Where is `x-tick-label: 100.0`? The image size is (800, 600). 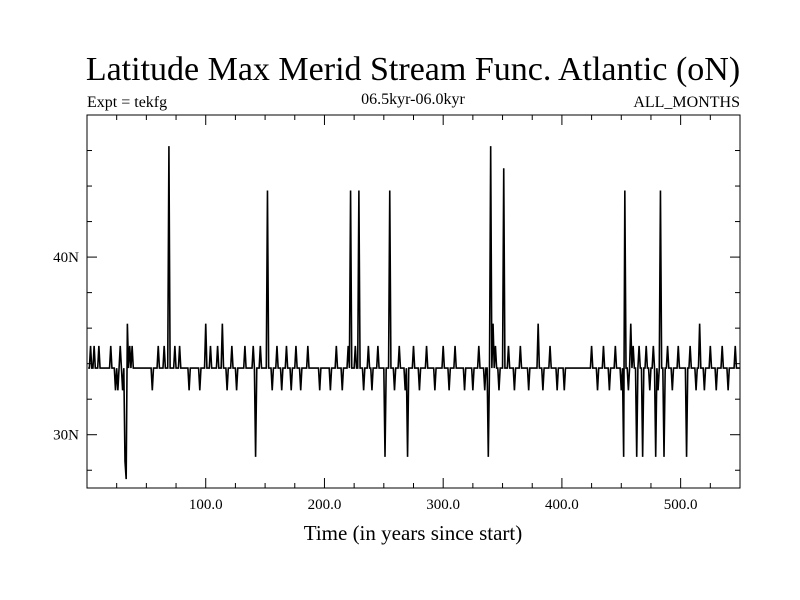
x-tick-label: 100.0 is located at coordinates (206, 505).